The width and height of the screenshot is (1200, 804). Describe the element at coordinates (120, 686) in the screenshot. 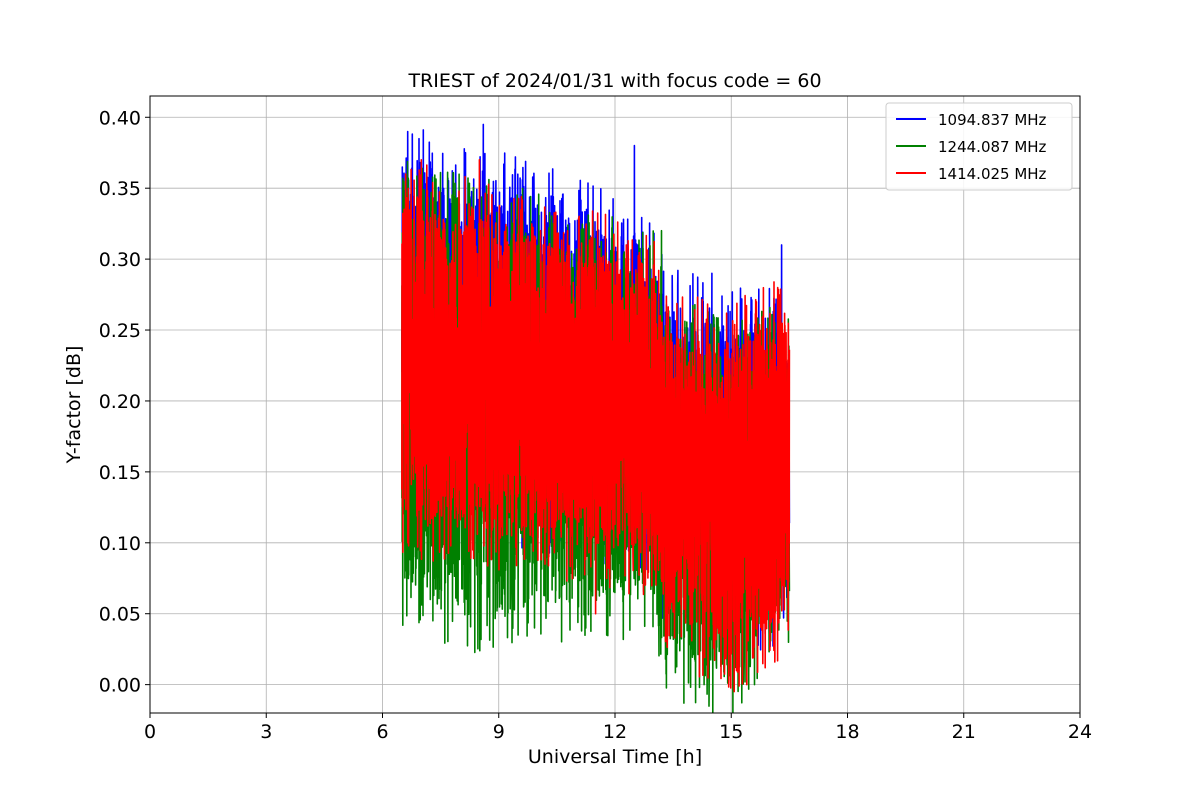

I see `y-tick-label: 0.00` at that location.